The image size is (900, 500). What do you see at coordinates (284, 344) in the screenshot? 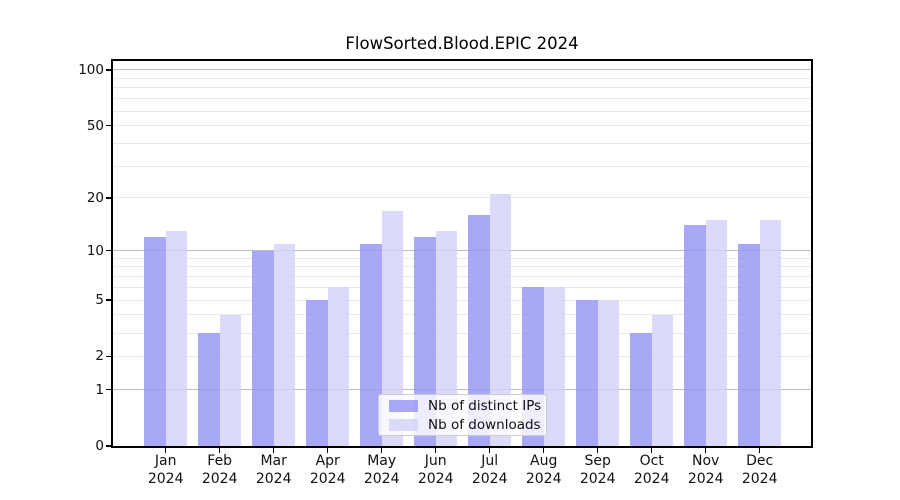
I see `bar-mar-downloads` at bounding box center [284, 344].